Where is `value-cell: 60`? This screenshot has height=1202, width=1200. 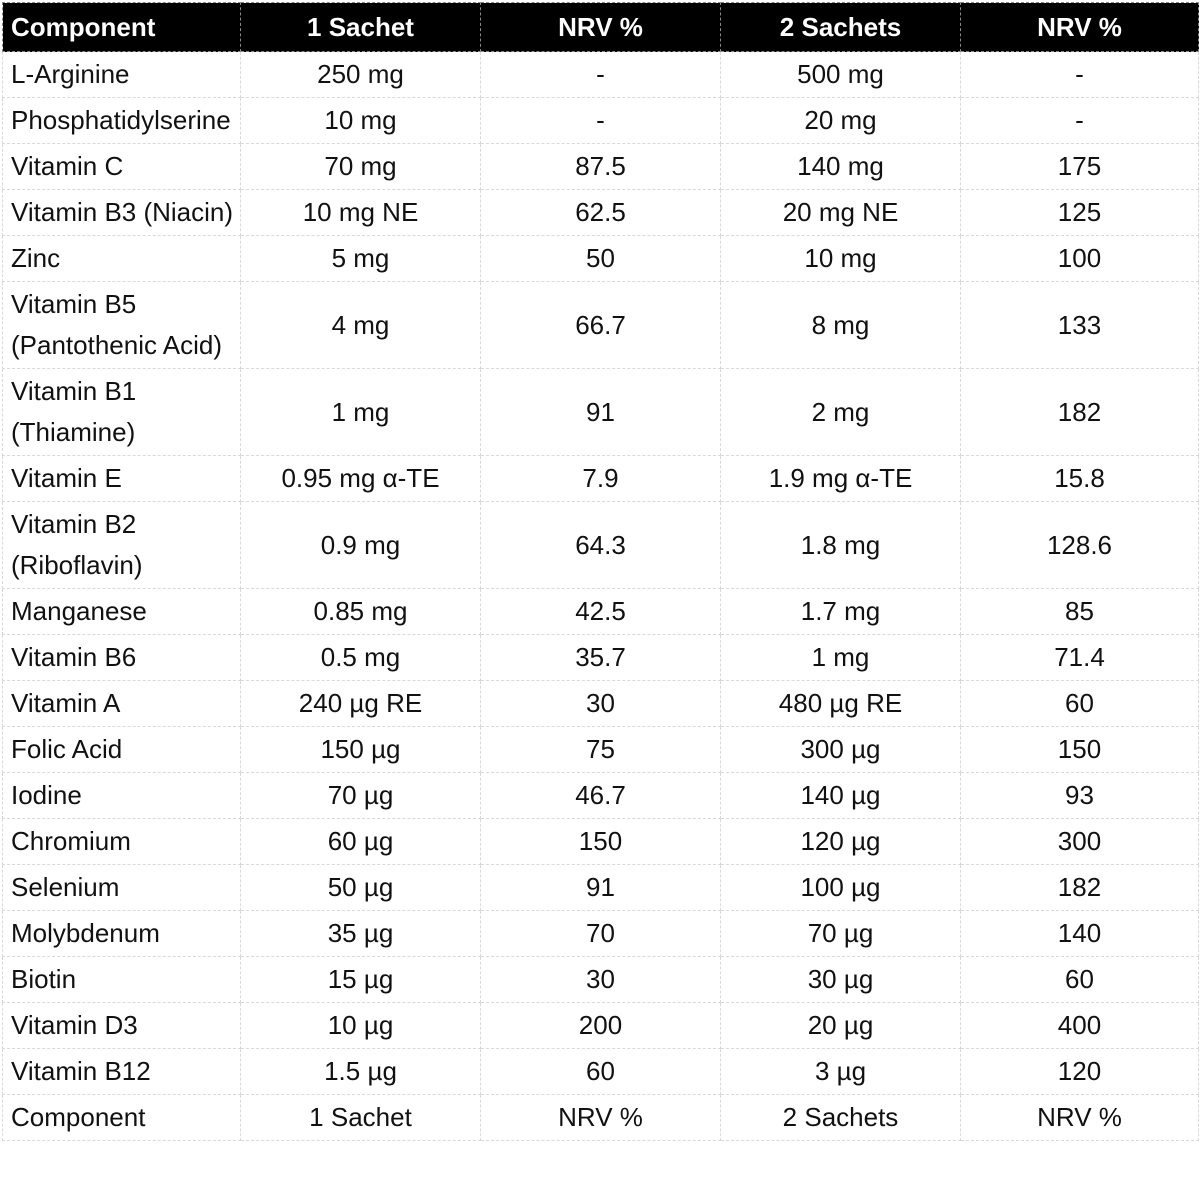 value-cell: 60 is located at coordinates (600, 1071).